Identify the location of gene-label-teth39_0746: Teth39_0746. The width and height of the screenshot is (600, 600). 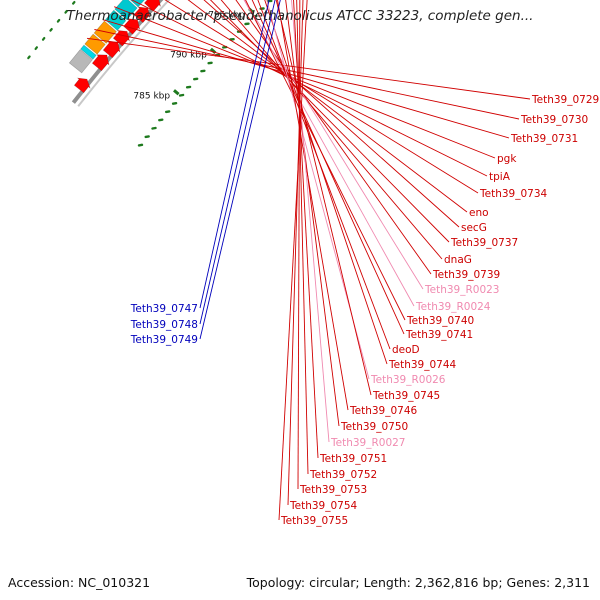
(383, 411).